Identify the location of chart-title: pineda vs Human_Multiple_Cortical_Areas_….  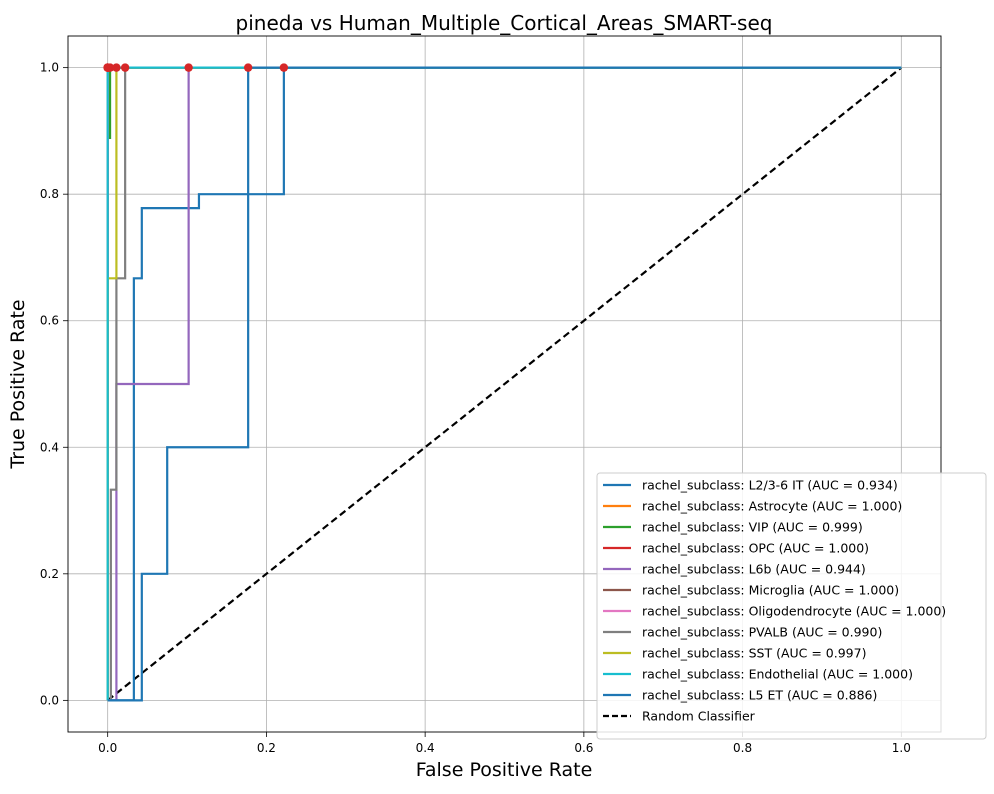
(504, 23).